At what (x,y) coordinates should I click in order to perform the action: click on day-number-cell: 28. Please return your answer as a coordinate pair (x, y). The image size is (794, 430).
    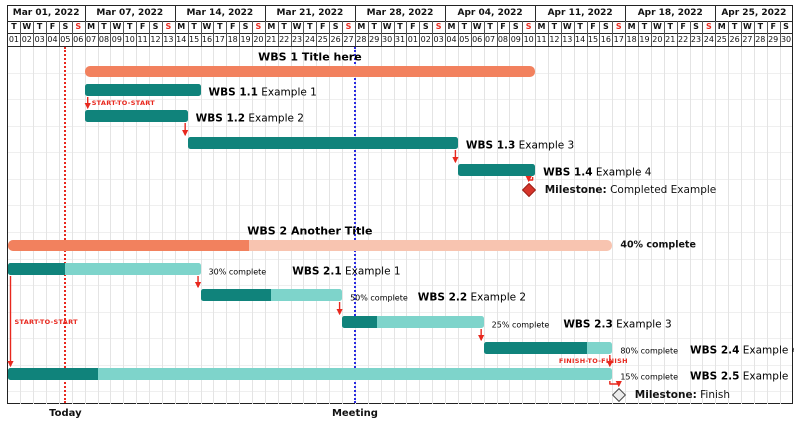
    Looking at the image, I should click on (361, 39).